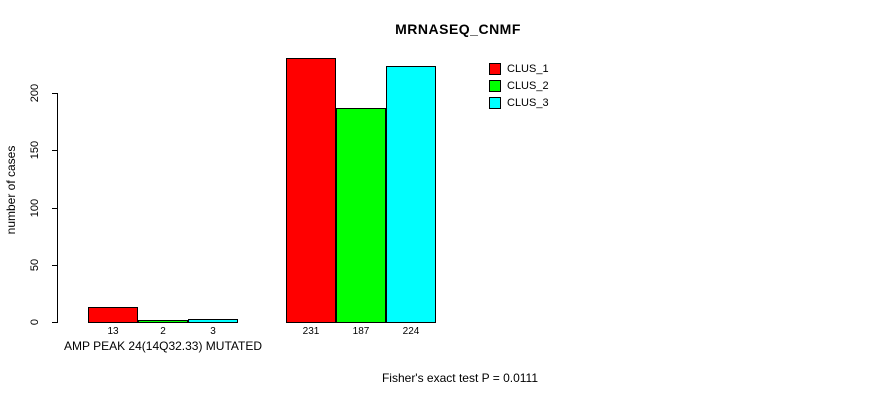  I want to click on y-tick-label: 150, so click(35, 150).